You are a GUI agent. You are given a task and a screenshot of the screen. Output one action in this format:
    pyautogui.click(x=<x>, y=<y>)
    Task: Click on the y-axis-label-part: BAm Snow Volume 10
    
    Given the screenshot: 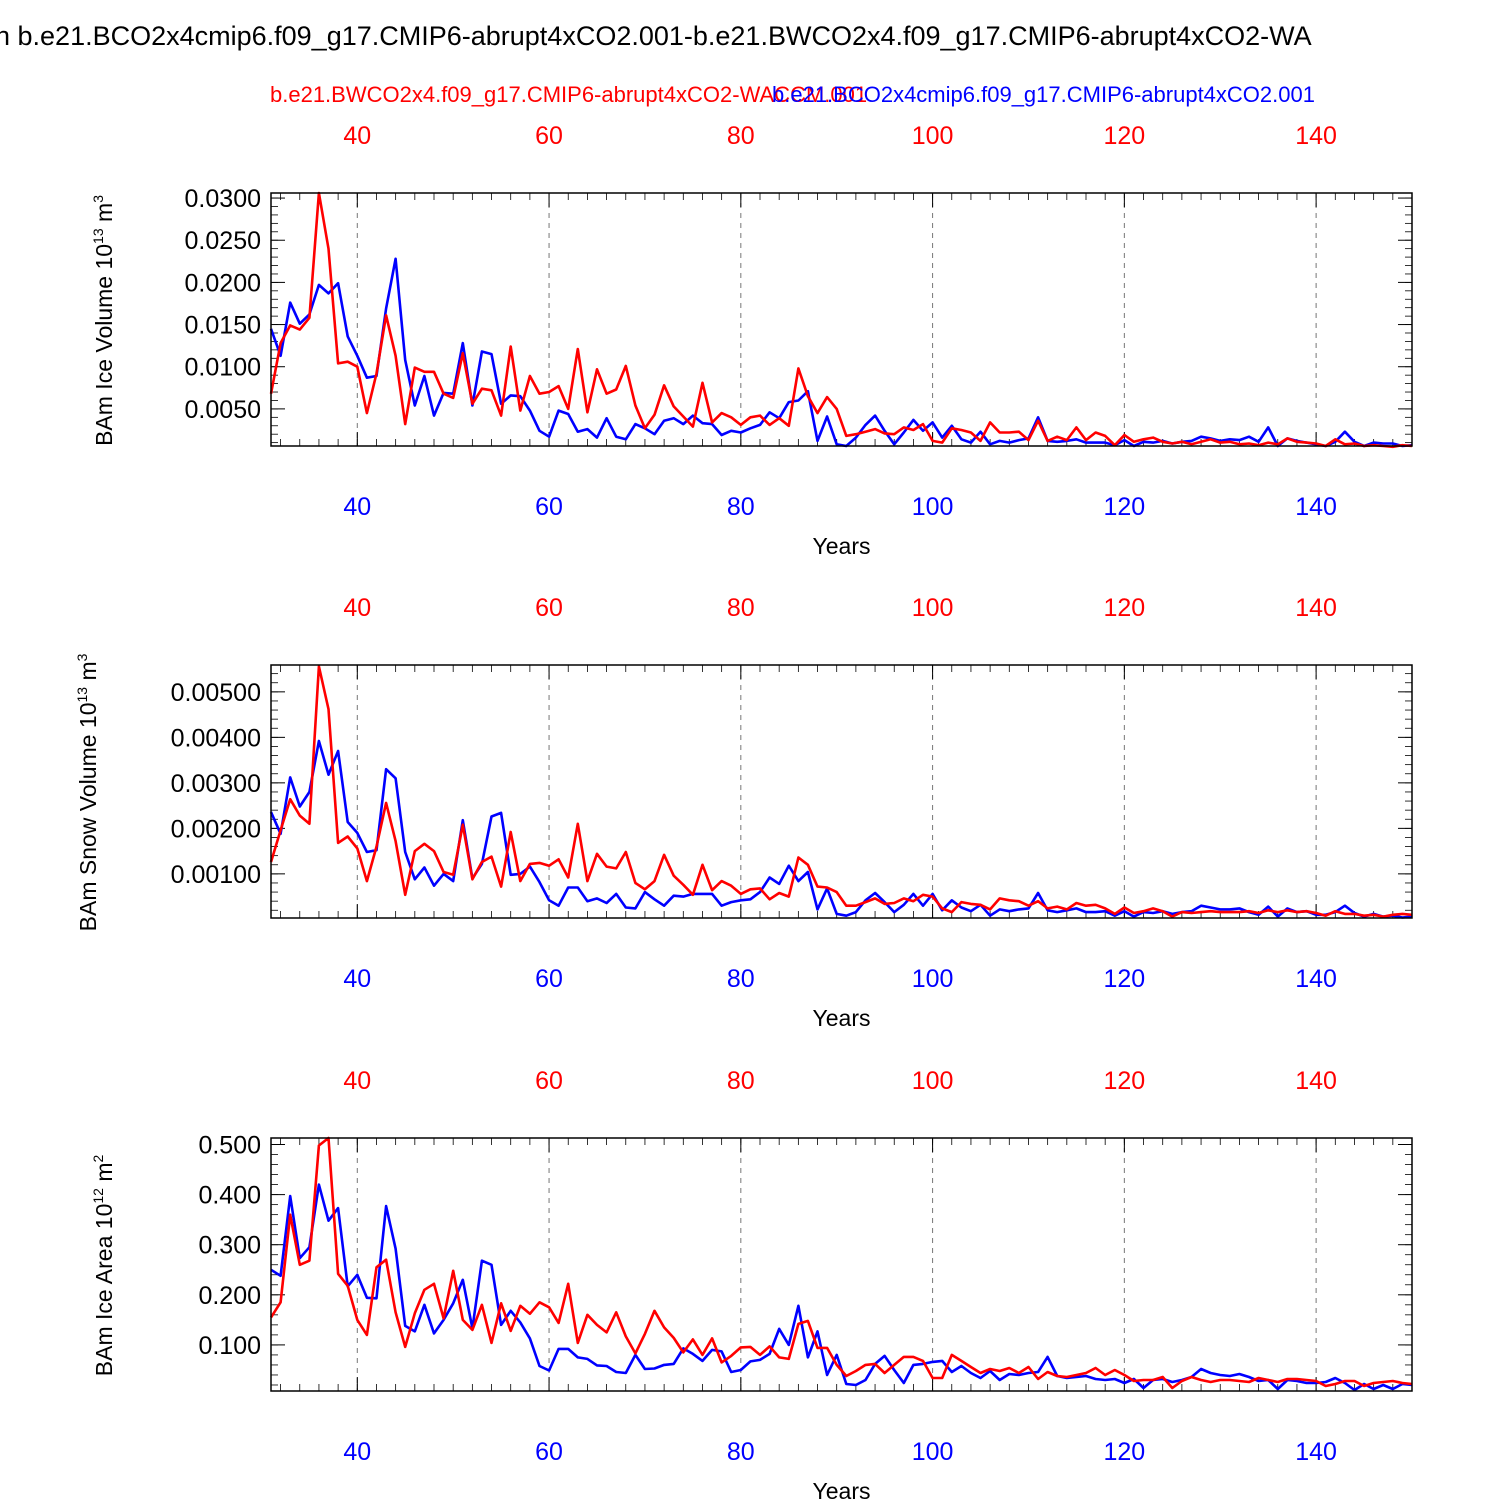 What is the action you would take?
    pyautogui.click(x=88, y=817)
    